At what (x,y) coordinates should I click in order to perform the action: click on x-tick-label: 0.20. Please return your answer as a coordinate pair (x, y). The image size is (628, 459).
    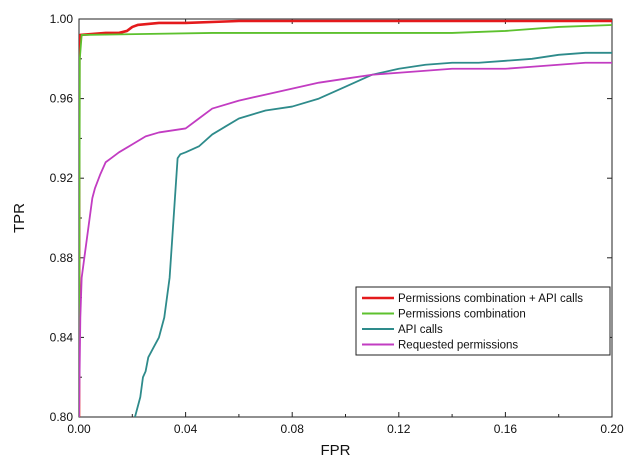
    Looking at the image, I should click on (612, 429).